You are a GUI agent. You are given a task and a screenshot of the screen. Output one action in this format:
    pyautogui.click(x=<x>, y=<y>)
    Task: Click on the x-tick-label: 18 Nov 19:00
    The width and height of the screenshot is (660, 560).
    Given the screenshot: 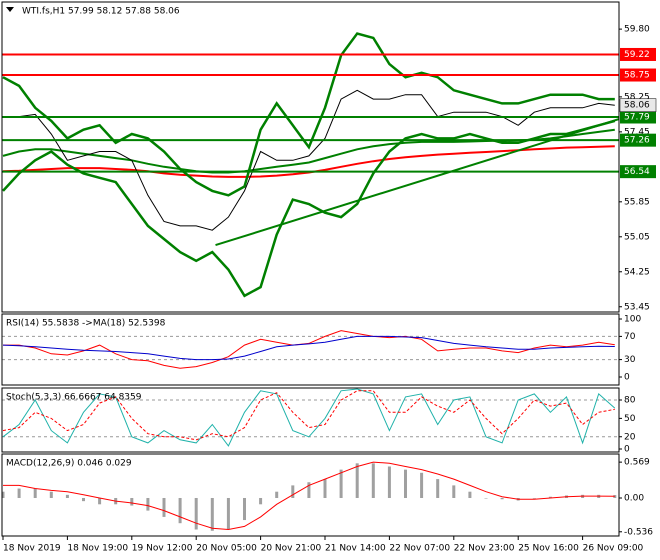 What is the action you would take?
    pyautogui.click(x=97, y=549)
    